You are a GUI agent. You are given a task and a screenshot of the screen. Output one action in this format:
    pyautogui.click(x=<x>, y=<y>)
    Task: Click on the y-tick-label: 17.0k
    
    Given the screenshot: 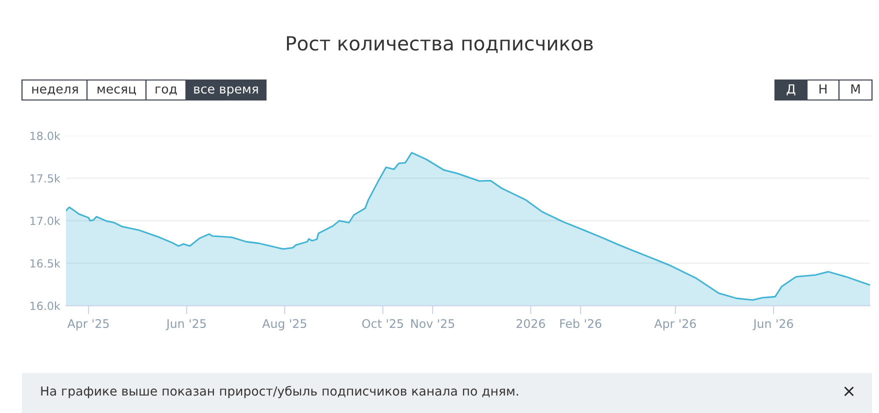 What is the action you would take?
    pyautogui.click(x=45, y=221)
    